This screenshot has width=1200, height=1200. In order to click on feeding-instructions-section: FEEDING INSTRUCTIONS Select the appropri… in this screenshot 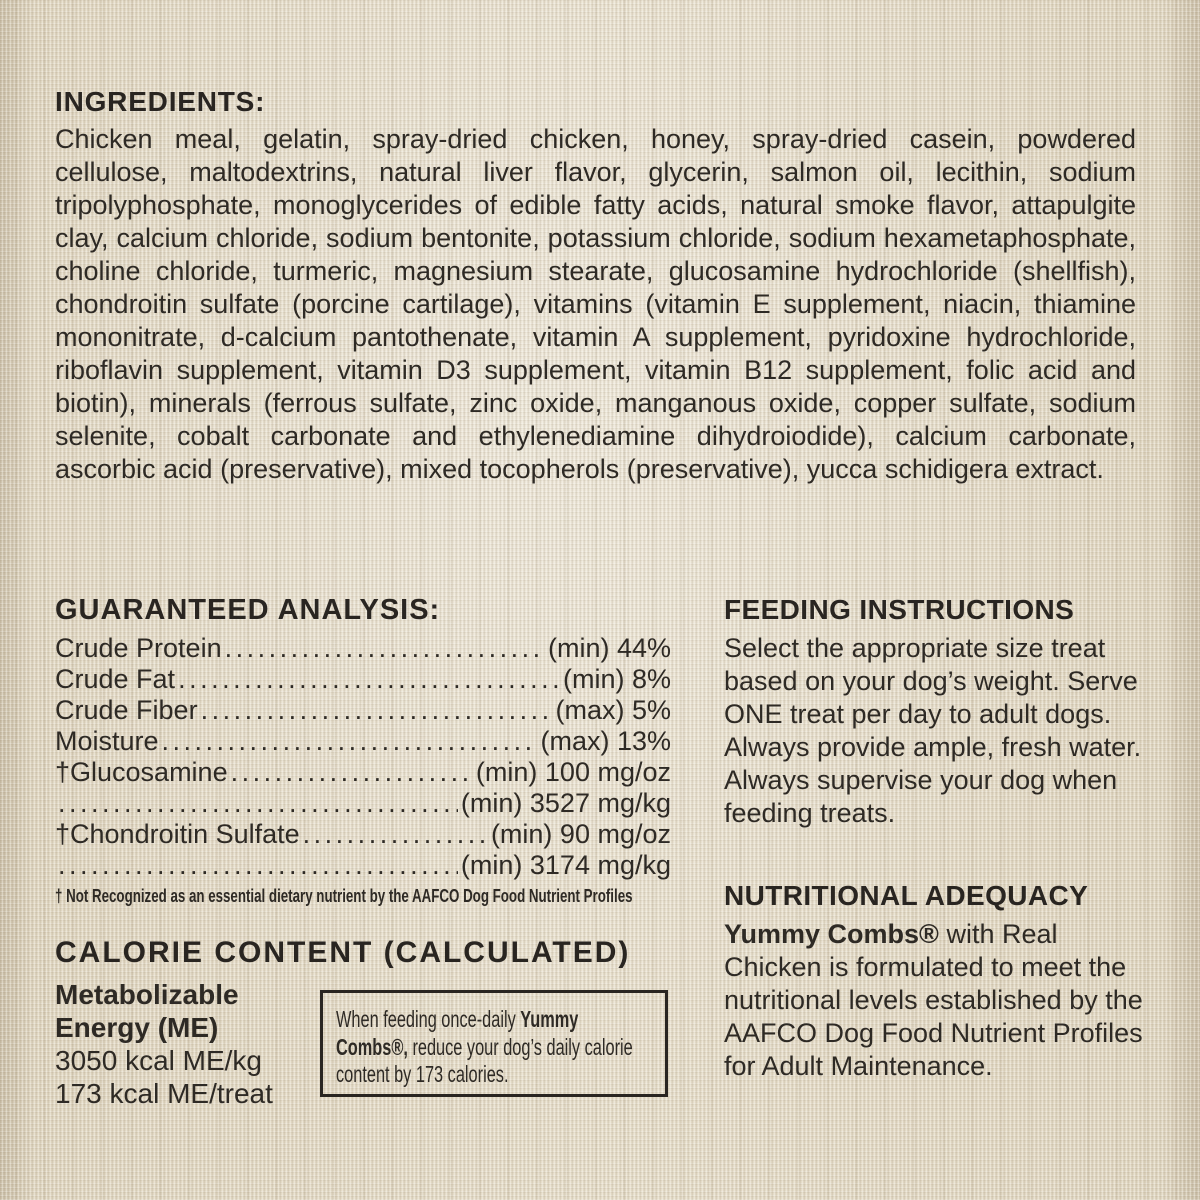, I will do `click(943, 712)`.